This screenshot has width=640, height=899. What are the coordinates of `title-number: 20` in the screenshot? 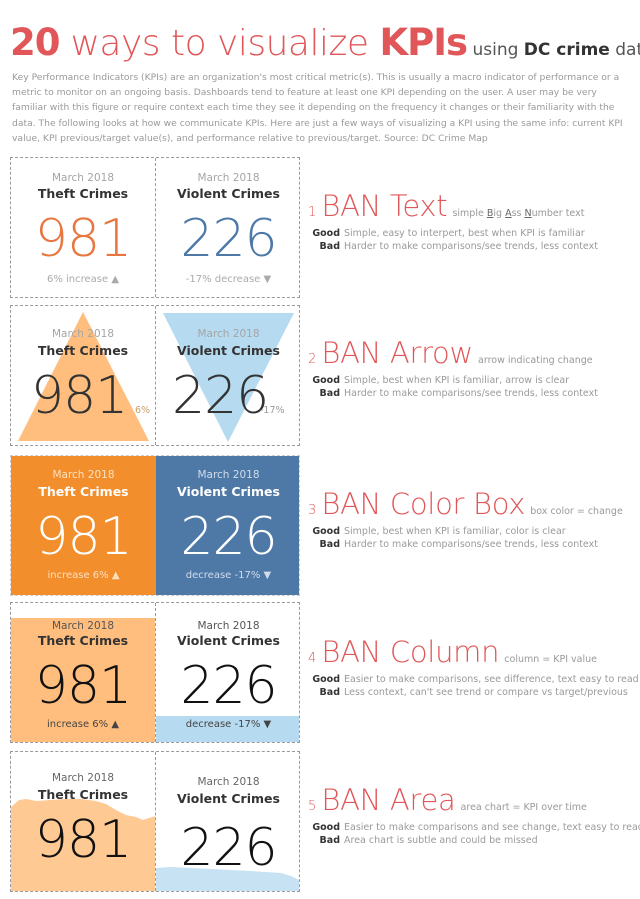 It's located at (35, 42).